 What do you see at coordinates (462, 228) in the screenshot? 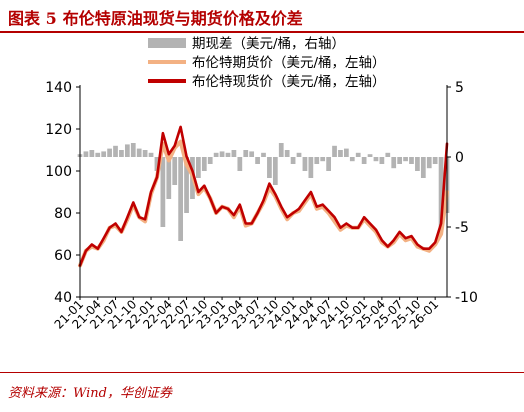
I see `right-tick-label: -5` at bounding box center [462, 228].